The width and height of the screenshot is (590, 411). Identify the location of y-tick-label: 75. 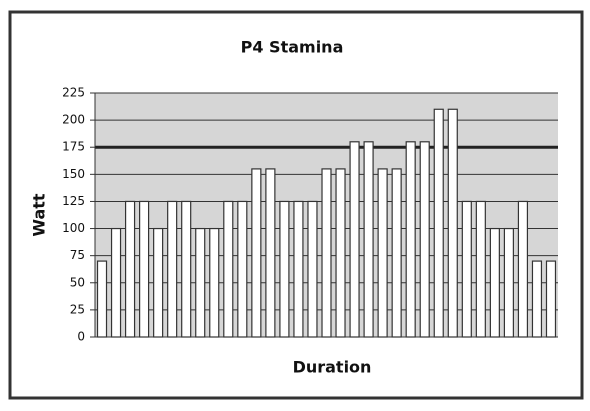
(77, 255).